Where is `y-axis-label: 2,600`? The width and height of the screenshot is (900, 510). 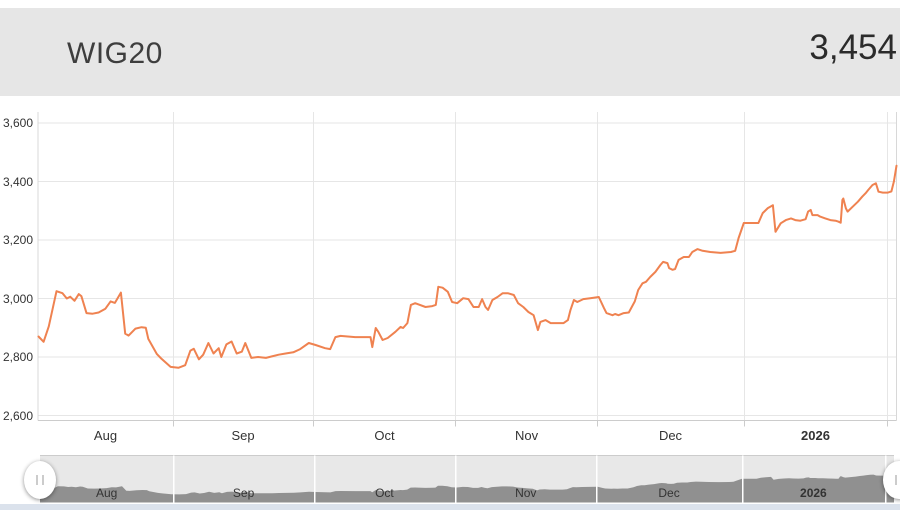
y-axis-label: 2,600 is located at coordinates (17, 415).